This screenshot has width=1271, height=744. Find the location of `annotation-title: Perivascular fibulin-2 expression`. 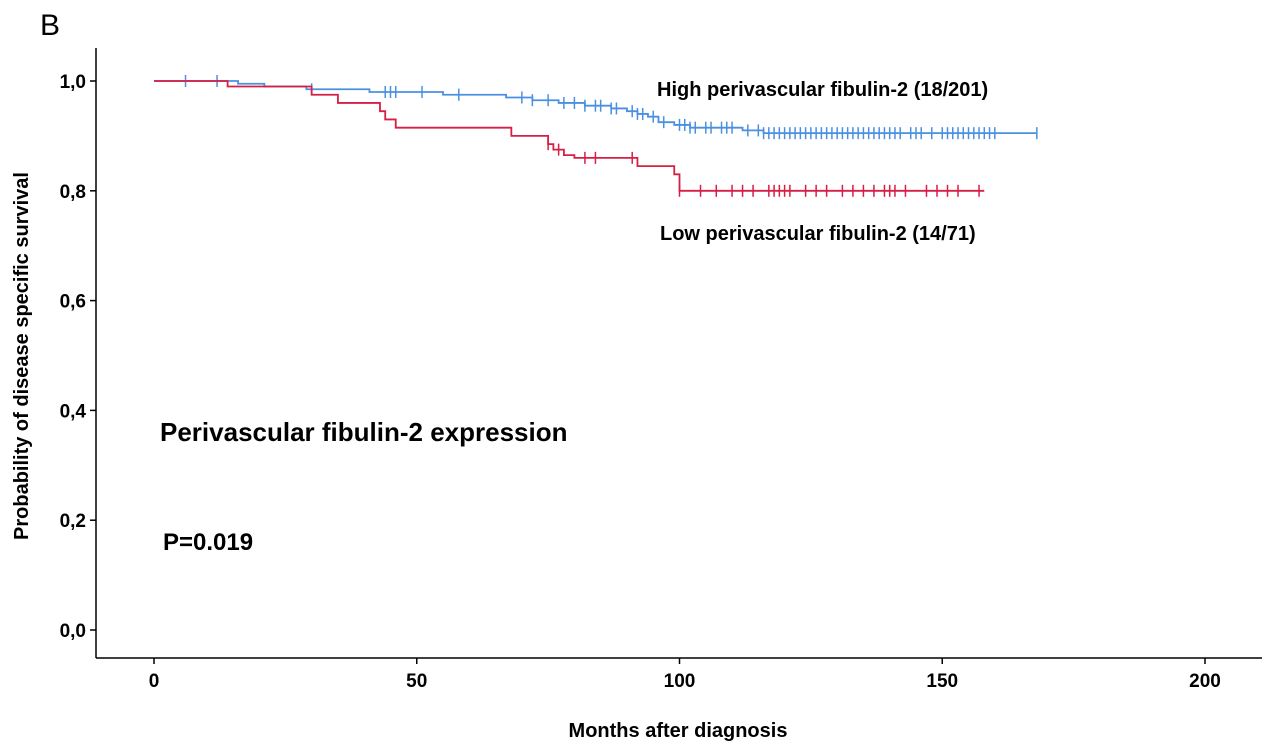

annotation-title: Perivascular fibulin-2 expression is located at coordinates (364, 432).